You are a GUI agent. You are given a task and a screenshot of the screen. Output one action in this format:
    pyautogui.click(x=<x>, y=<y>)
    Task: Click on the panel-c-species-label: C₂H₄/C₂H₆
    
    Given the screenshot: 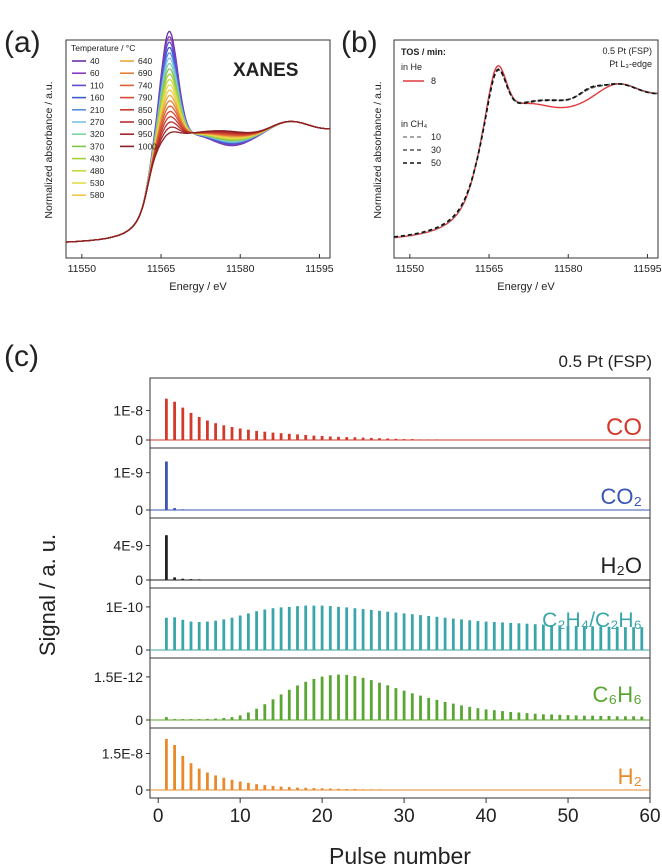 What is the action you would take?
    pyautogui.click(x=592, y=620)
    